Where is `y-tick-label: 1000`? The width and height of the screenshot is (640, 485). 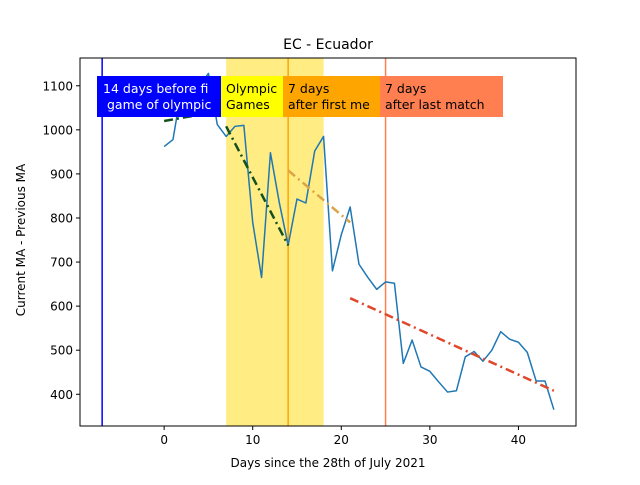
y-tick-label: 1000 is located at coordinates (57, 130).